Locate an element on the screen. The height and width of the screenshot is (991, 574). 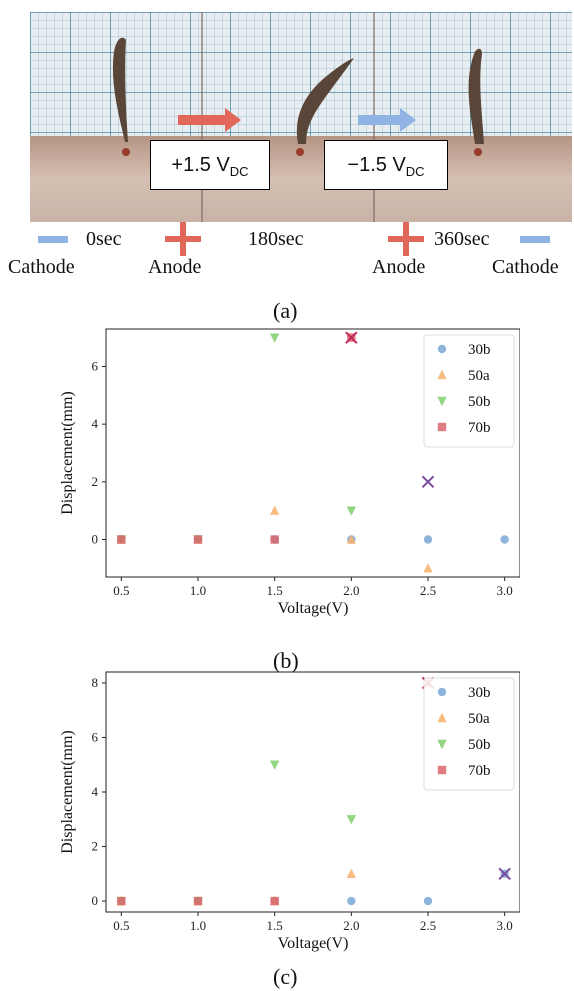
voltage-box-positive: +1.5 VDC is located at coordinates (210, 165).